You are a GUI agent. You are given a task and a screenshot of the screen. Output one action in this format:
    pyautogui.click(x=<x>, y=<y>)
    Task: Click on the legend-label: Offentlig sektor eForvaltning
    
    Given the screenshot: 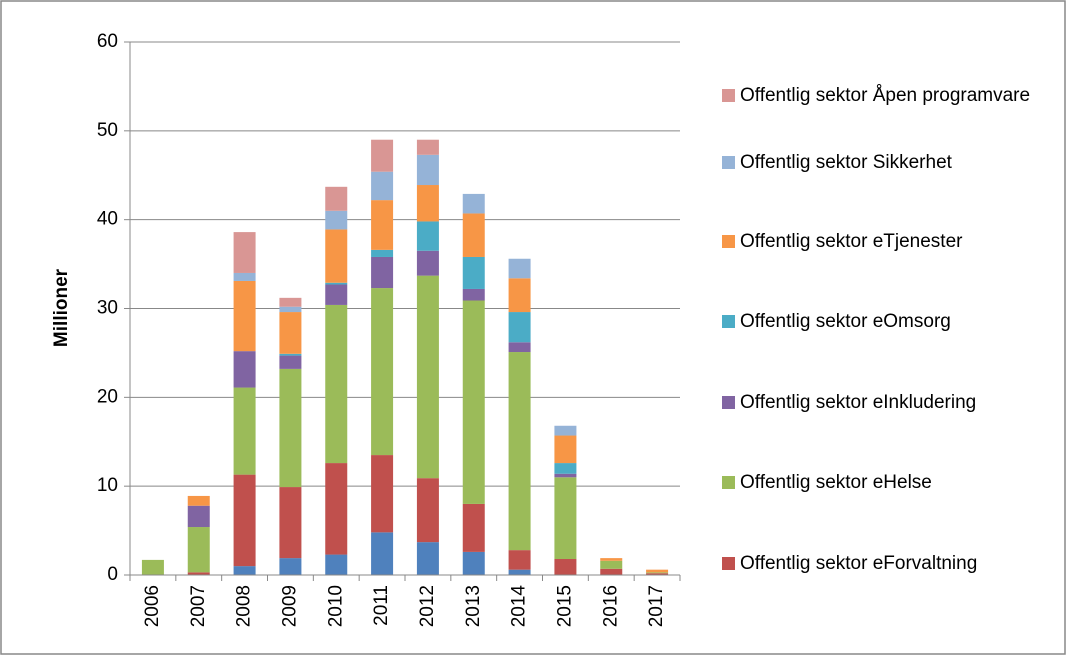 What is the action you would take?
    pyautogui.click(x=859, y=563)
    